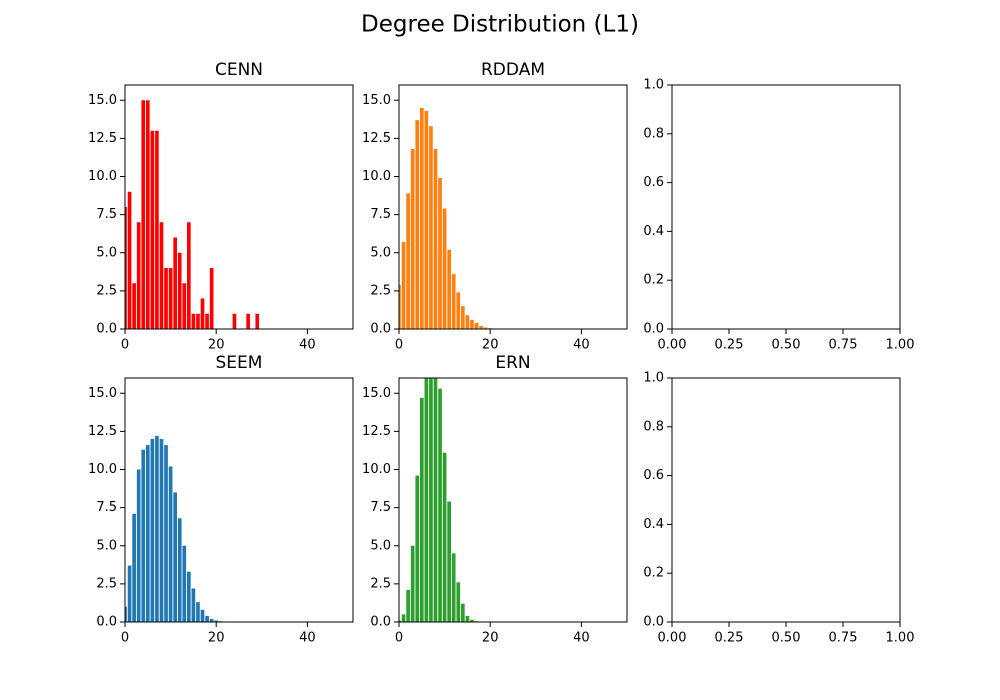  What do you see at coordinates (653, 182) in the screenshot?
I see `y-tick-label: 0.6` at bounding box center [653, 182].